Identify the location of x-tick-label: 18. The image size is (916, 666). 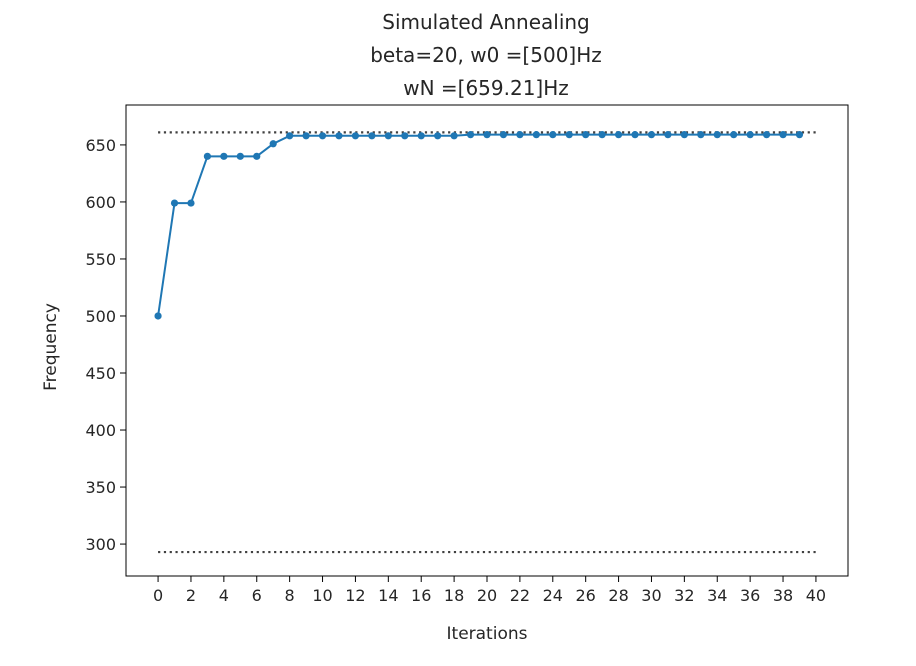
(454, 595).